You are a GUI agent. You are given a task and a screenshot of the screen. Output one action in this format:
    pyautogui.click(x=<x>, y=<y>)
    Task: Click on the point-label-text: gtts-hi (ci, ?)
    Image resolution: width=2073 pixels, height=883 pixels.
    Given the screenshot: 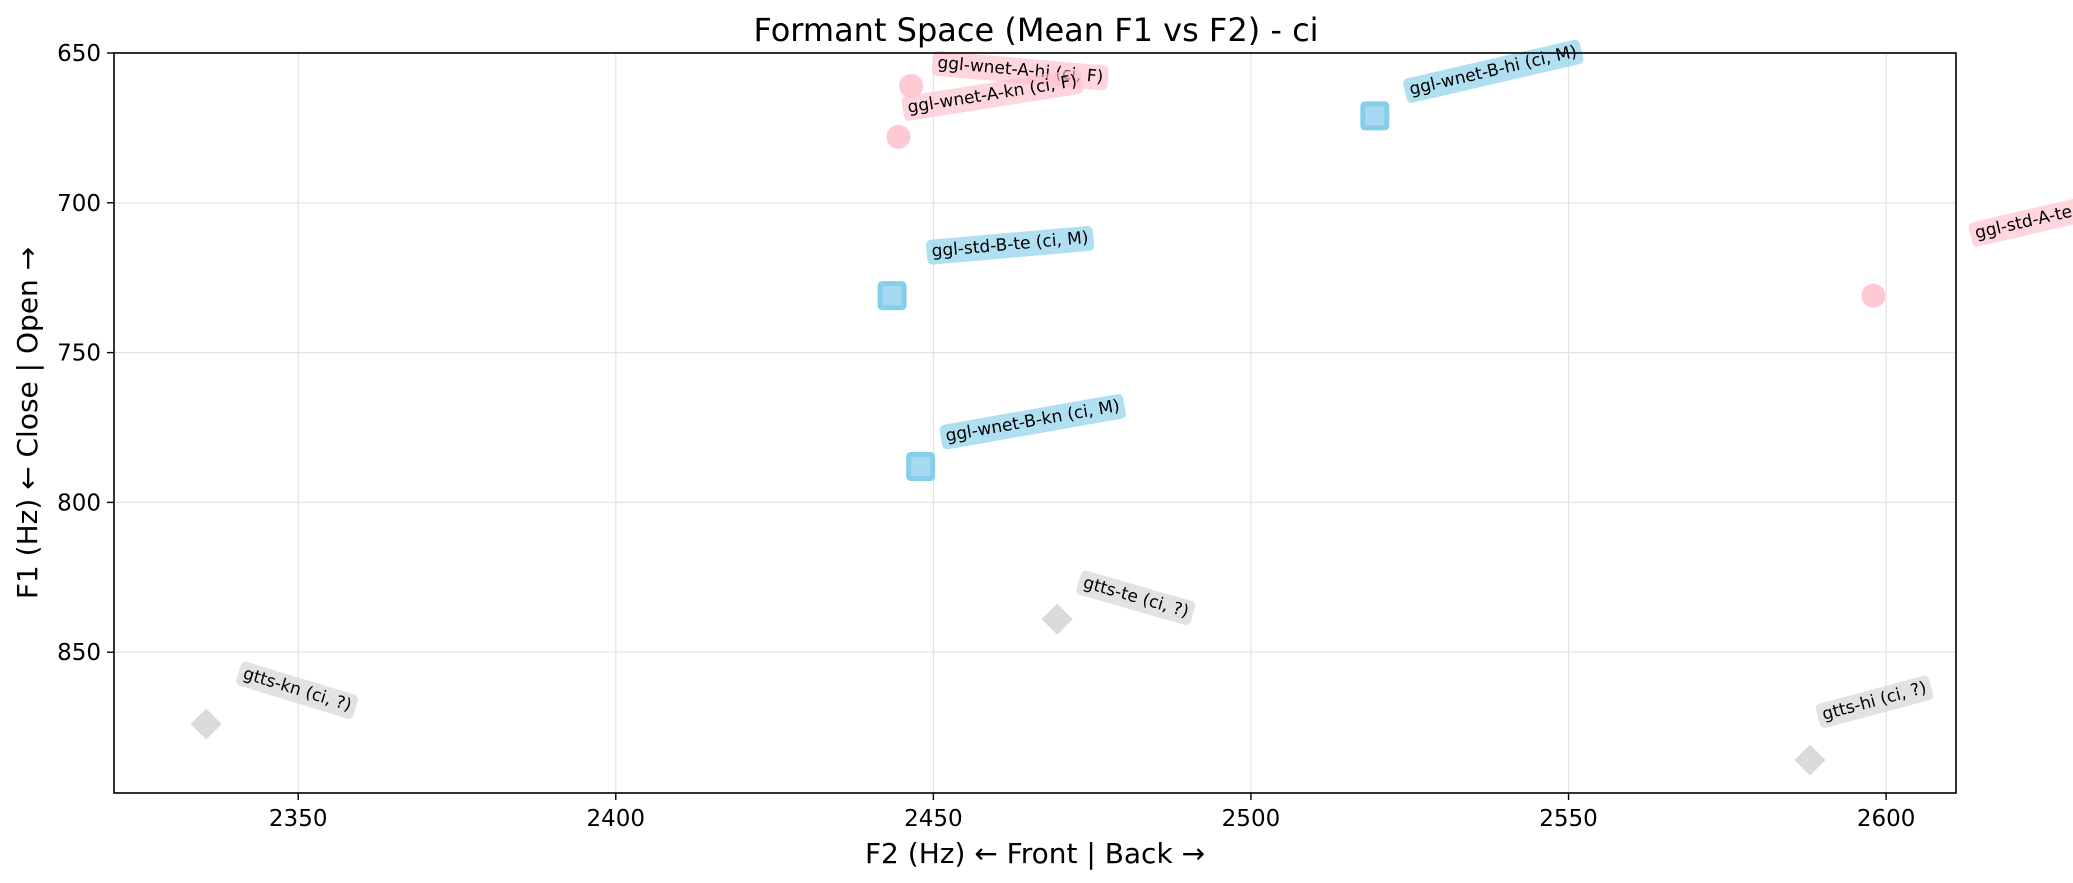 What is the action you would take?
    pyautogui.click(x=1874, y=701)
    